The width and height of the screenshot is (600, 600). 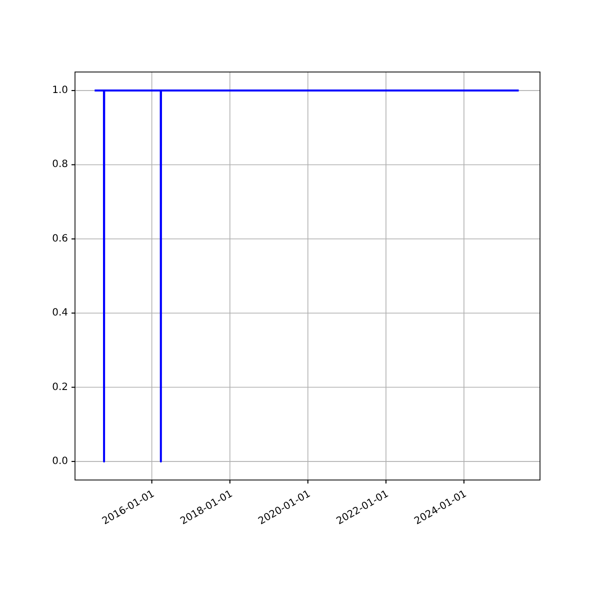 What do you see at coordinates (60, 461) in the screenshot?
I see `y-tick-label: 0.0` at bounding box center [60, 461].